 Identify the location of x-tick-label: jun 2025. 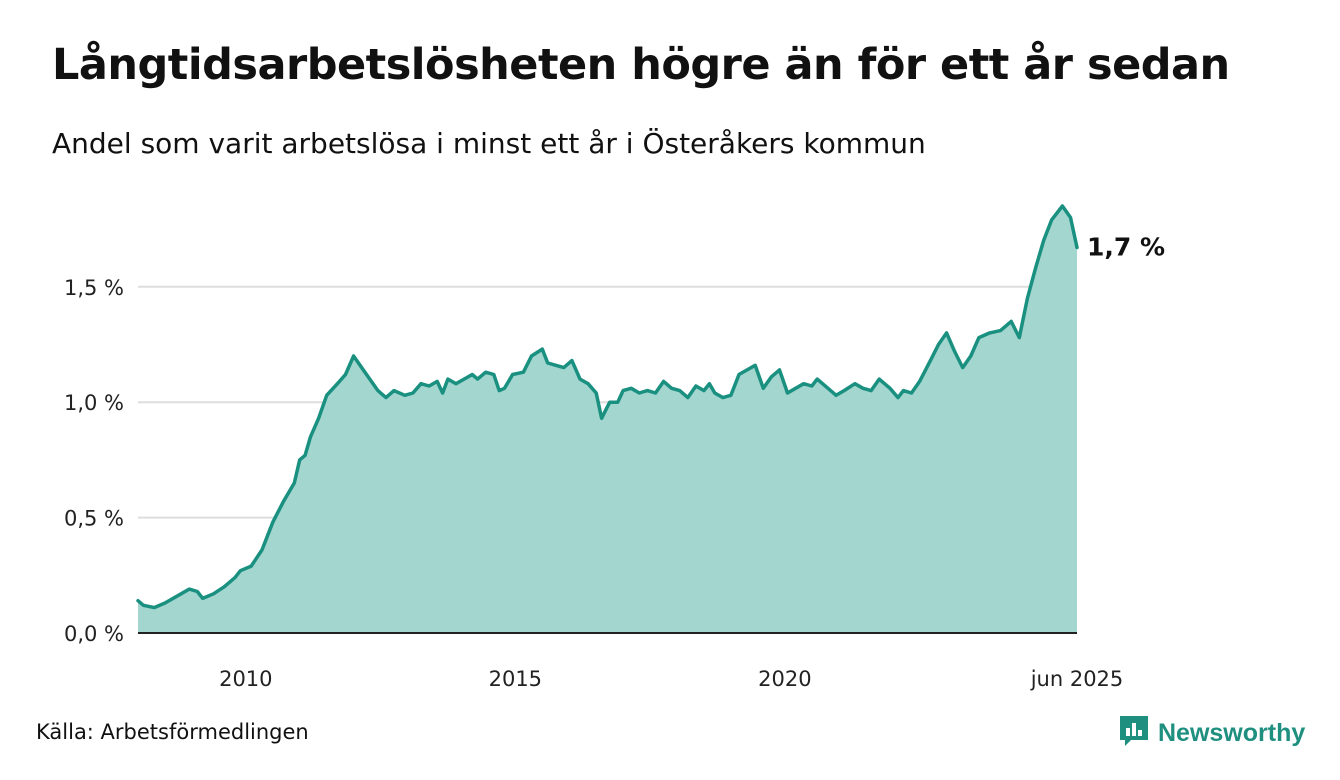
(1077, 679).